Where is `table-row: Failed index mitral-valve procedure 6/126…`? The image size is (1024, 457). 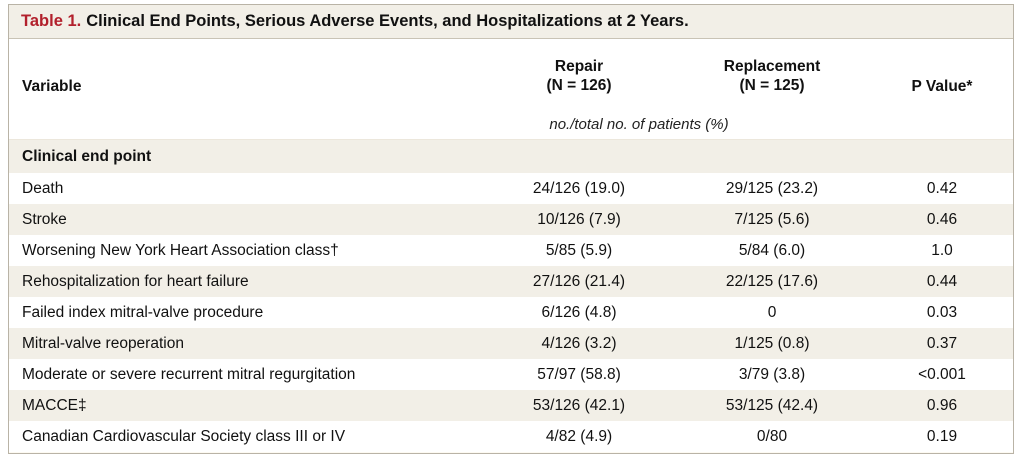
table-row: Failed index mitral-valve procedure 6/126… is located at coordinates (511, 312).